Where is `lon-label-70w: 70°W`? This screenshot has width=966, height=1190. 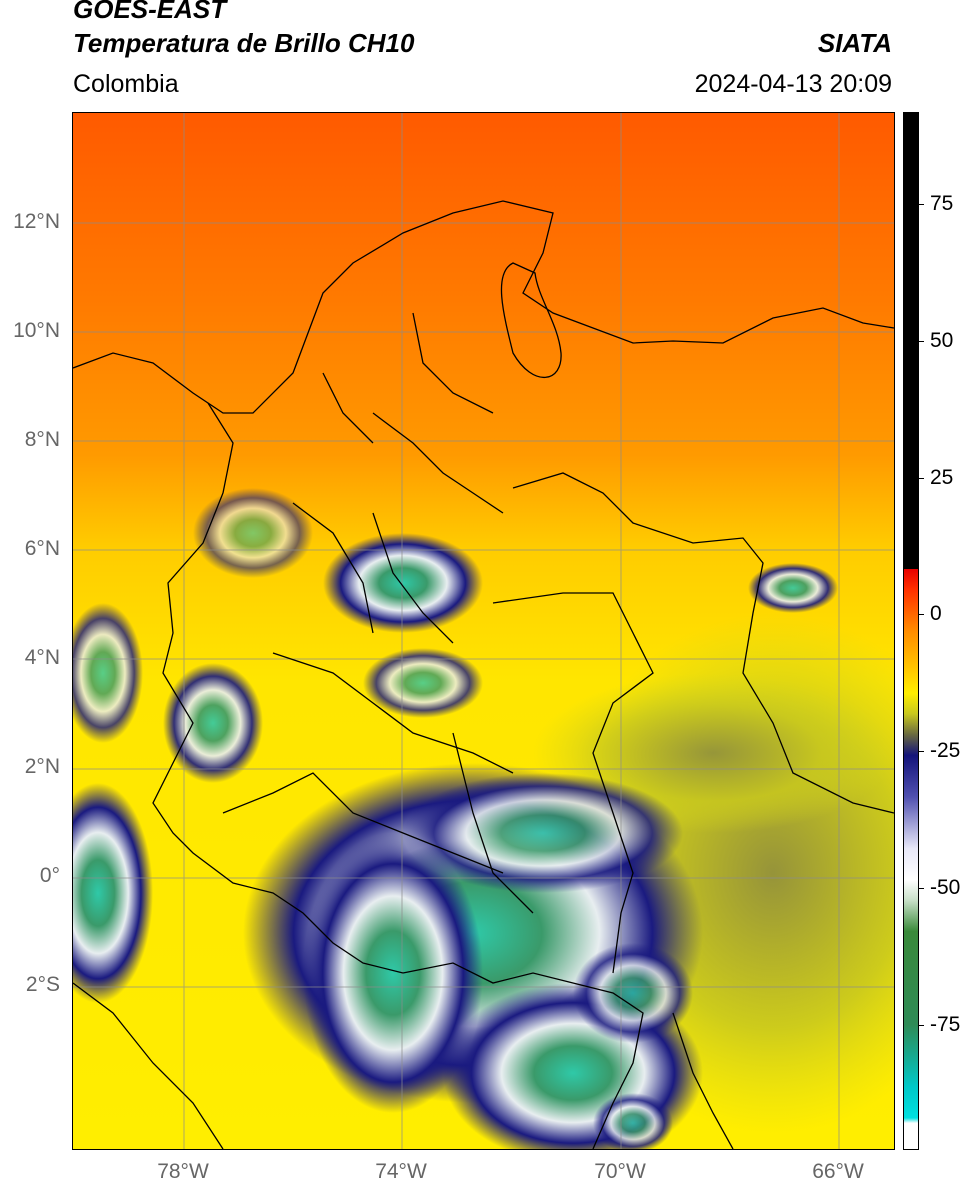
lon-label-70w: 70°W is located at coordinates (620, 1171).